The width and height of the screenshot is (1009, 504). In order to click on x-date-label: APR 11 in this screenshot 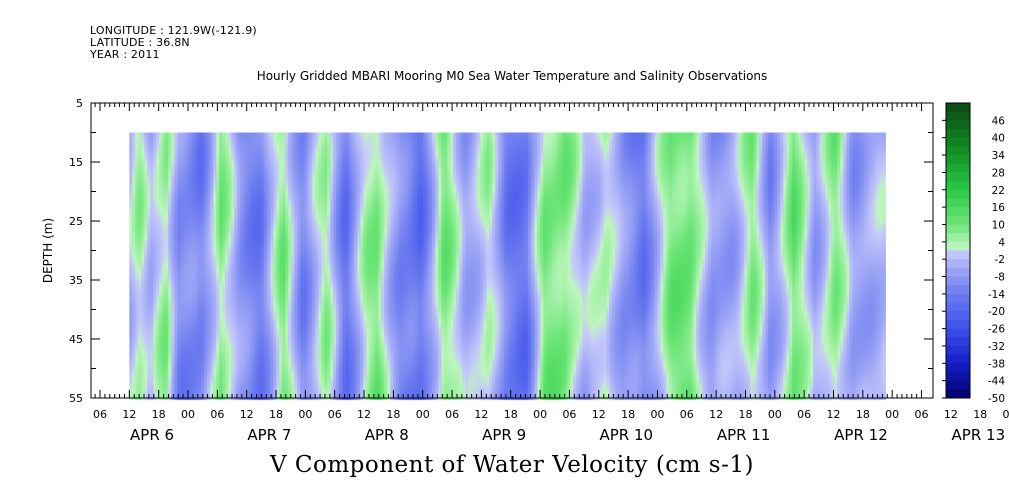, I will do `click(744, 435)`.